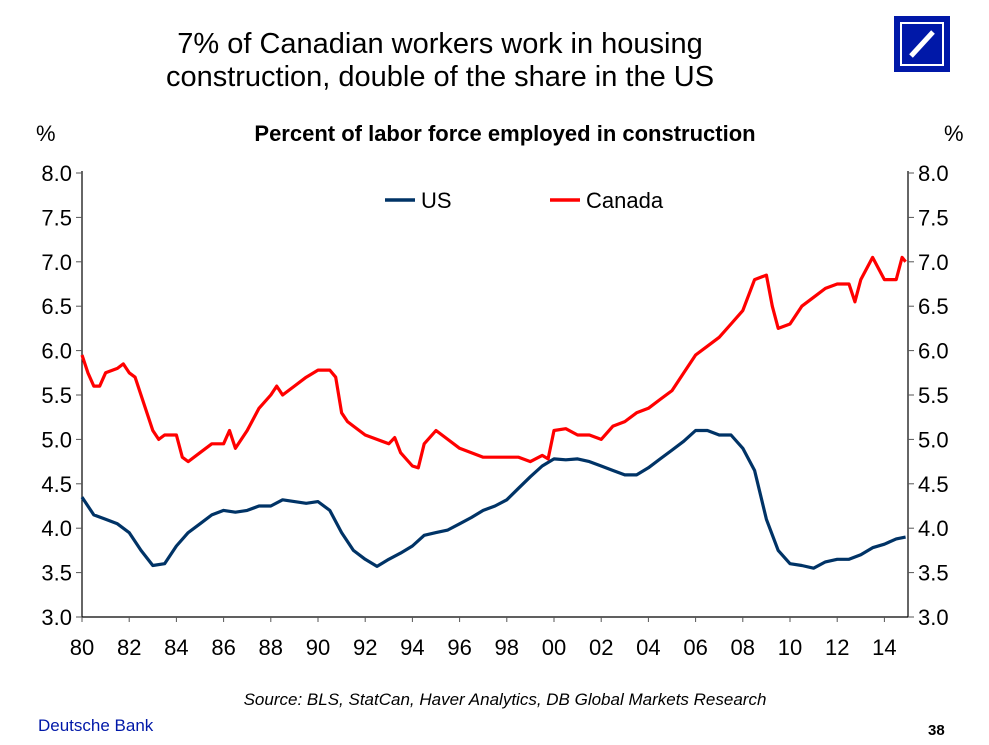 This screenshot has width=989, height=745. Describe the element at coordinates (129, 647) in the screenshot. I see `x-tick-label: 82` at that location.